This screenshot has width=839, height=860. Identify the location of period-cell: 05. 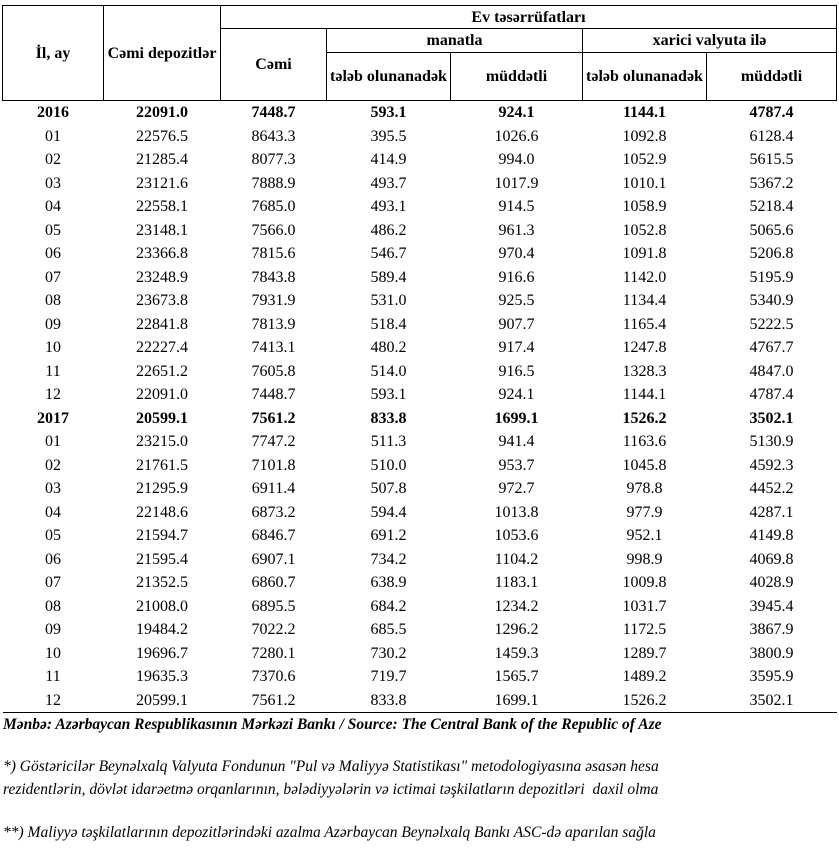
(53, 536).